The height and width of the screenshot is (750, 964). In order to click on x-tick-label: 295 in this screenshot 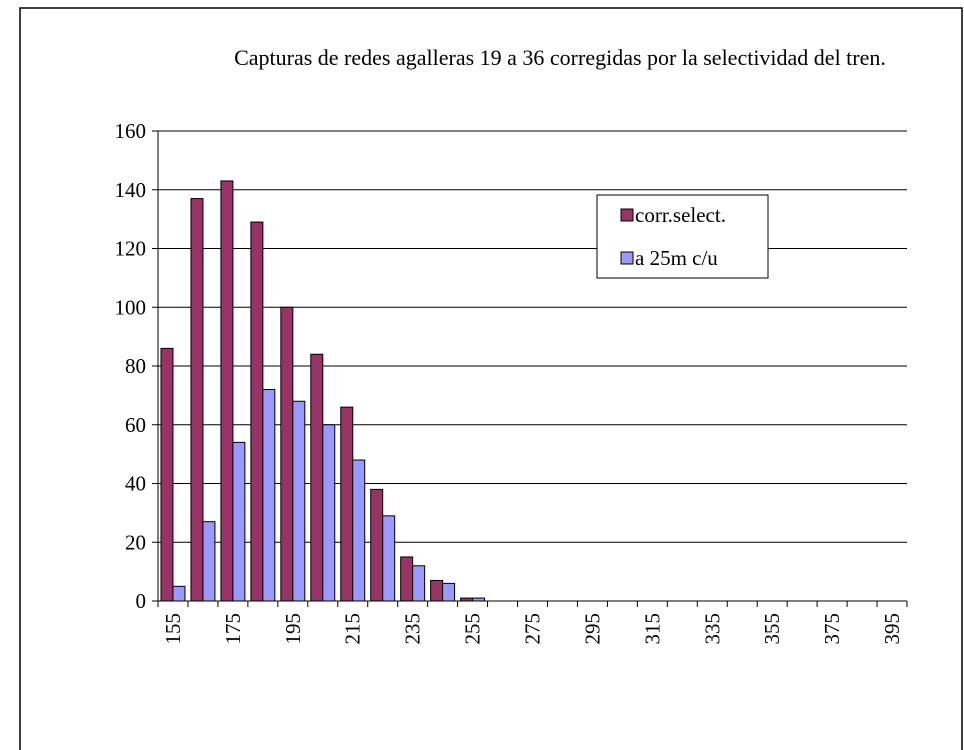, I will do `click(592, 629)`.